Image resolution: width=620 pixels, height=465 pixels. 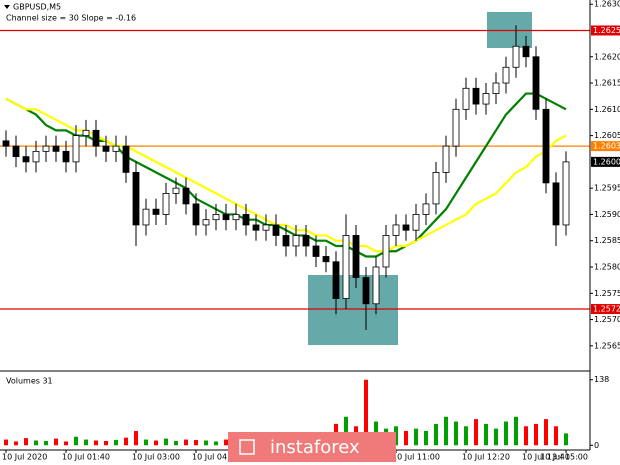 I want to click on x-tick-label: 10 Jul 01:40, so click(x=86, y=457).